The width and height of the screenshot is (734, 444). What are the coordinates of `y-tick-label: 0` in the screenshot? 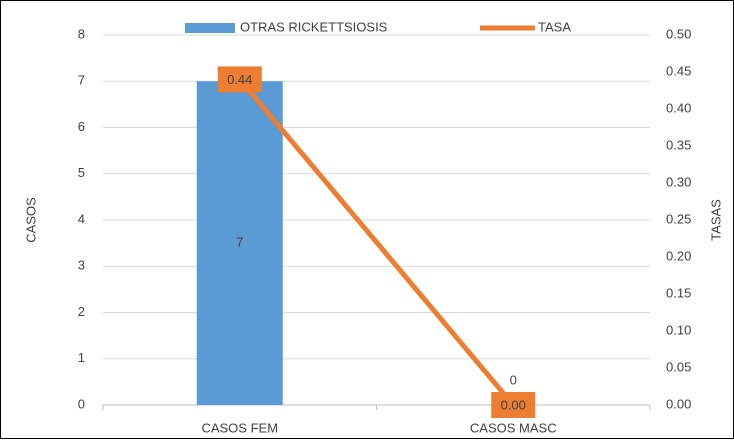 It's located at (81, 403).